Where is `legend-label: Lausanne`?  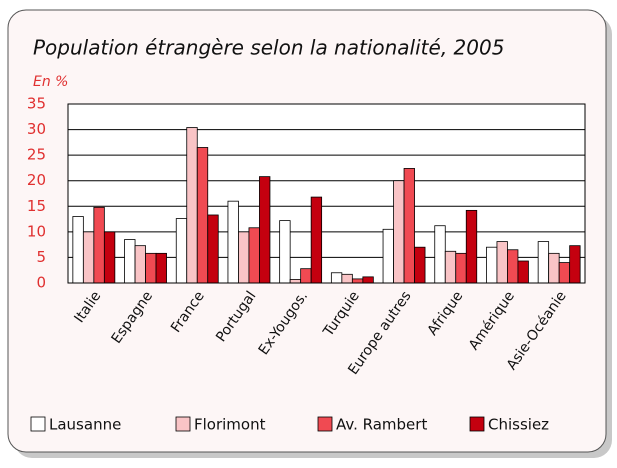 legend-label: Lausanne is located at coordinates (85, 425).